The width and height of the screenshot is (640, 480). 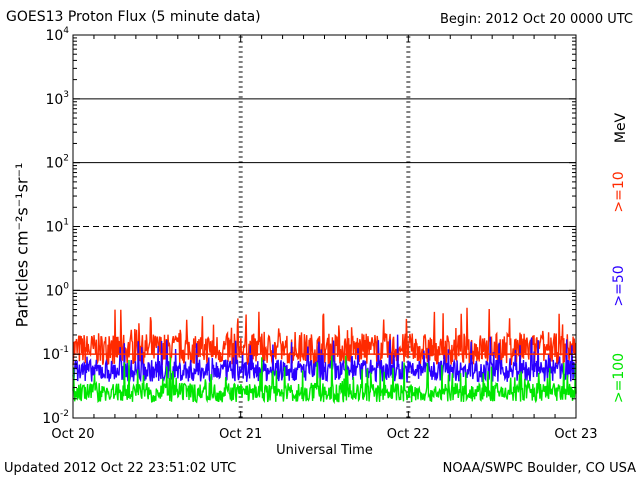 I want to click on begin-time-label: Begin: 2012 Oct 20 0000 UTC, so click(x=536, y=19).